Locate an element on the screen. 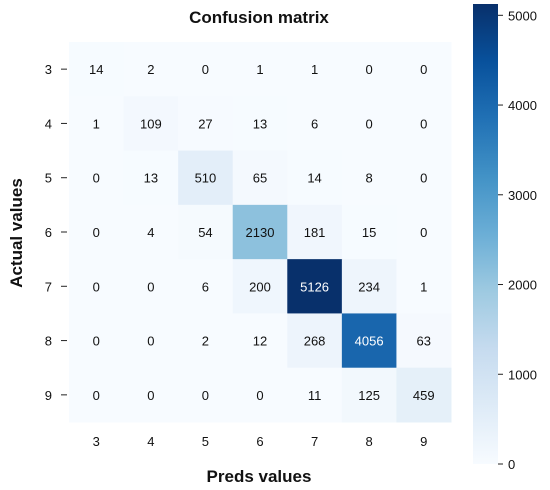 The width and height of the screenshot is (550, 490). colorbar-tick-label: 4000 is located at coordinates (522, 105).